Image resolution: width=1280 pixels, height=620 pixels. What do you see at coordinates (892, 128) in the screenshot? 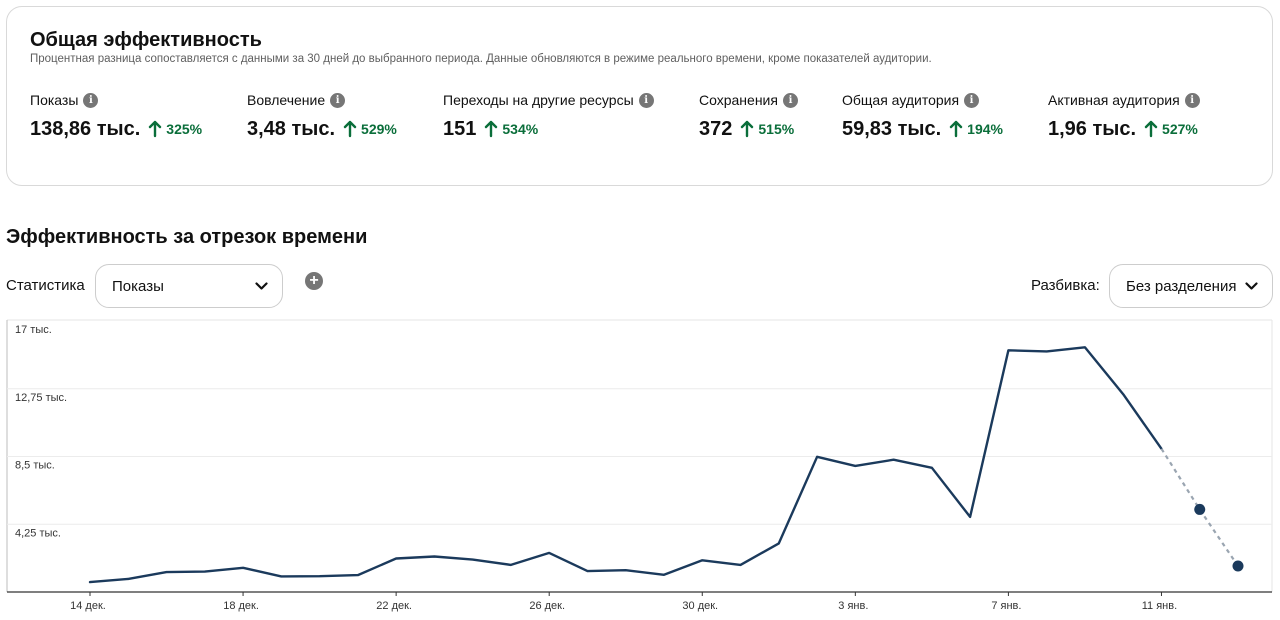
I see `metric-value: 59,83 тыс.` at bounding box center [892, 128].